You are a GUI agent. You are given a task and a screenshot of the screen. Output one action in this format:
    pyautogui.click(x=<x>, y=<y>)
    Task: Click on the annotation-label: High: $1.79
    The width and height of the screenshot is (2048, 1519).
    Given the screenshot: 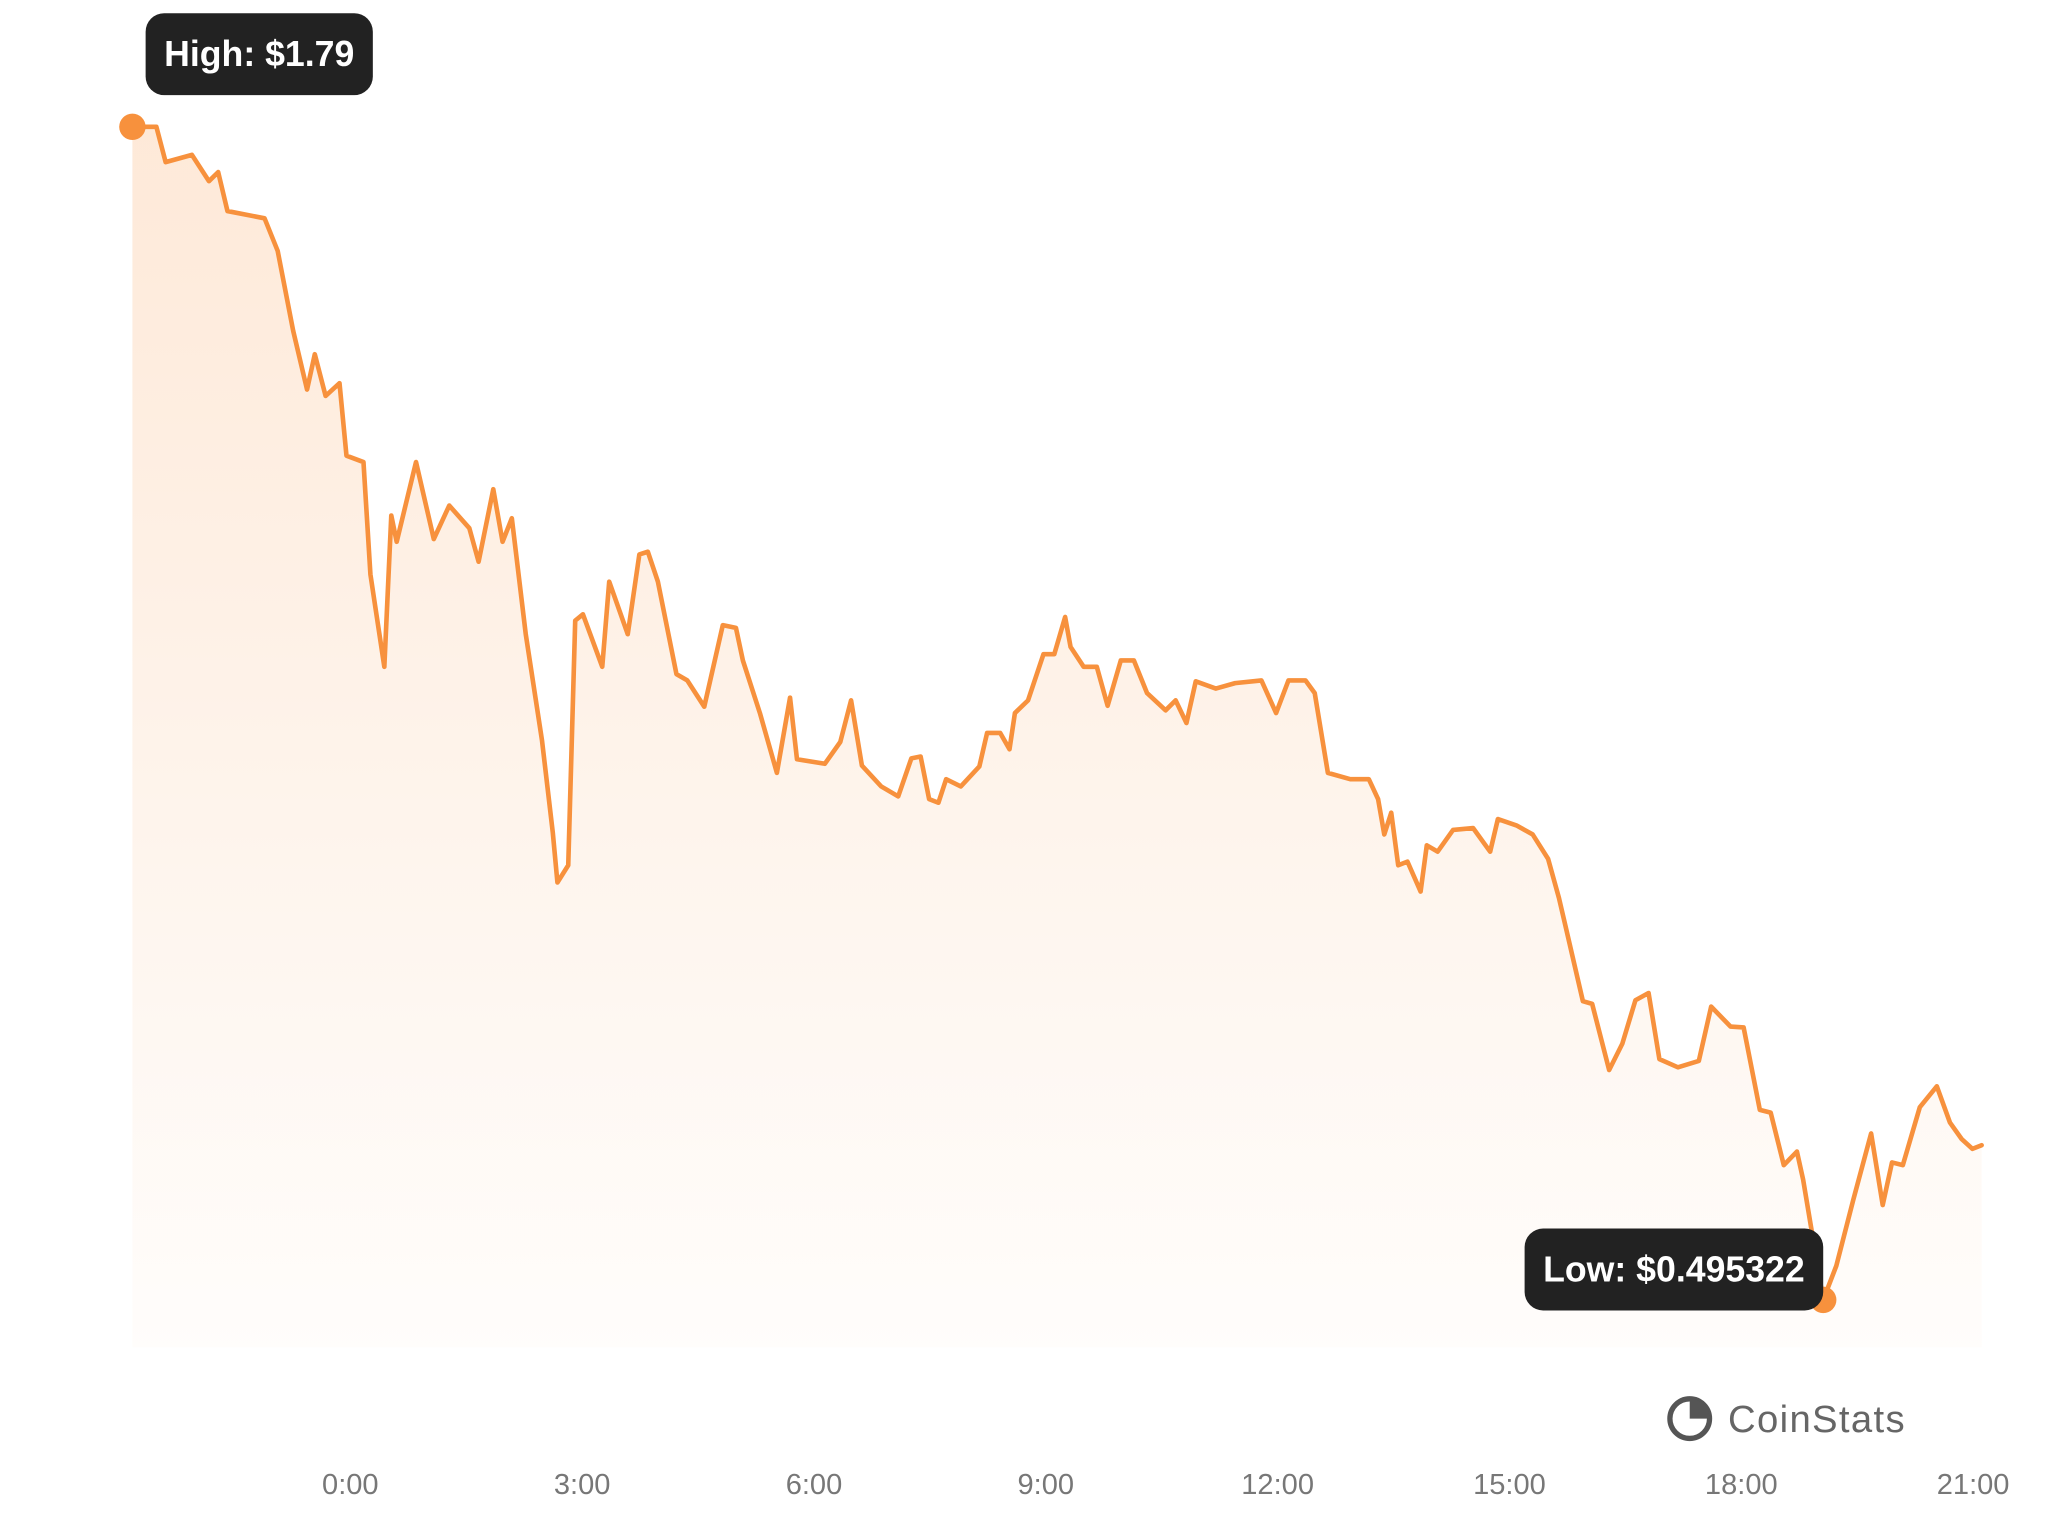 What is the action you would take?
    pyautogui.click(x=259, y=54)
    